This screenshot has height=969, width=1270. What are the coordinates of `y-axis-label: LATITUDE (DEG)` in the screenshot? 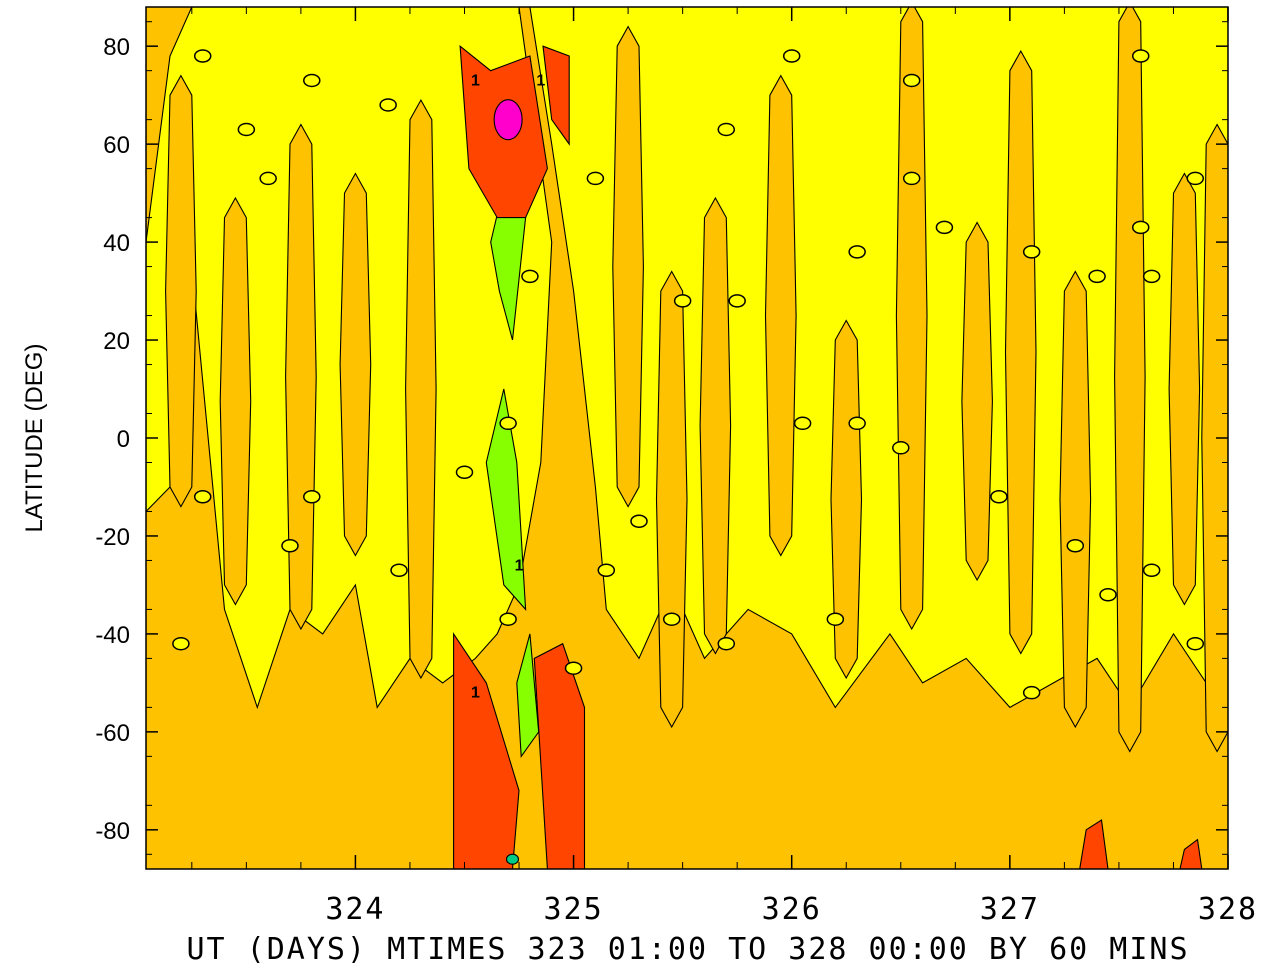 It's located at (34, 438).